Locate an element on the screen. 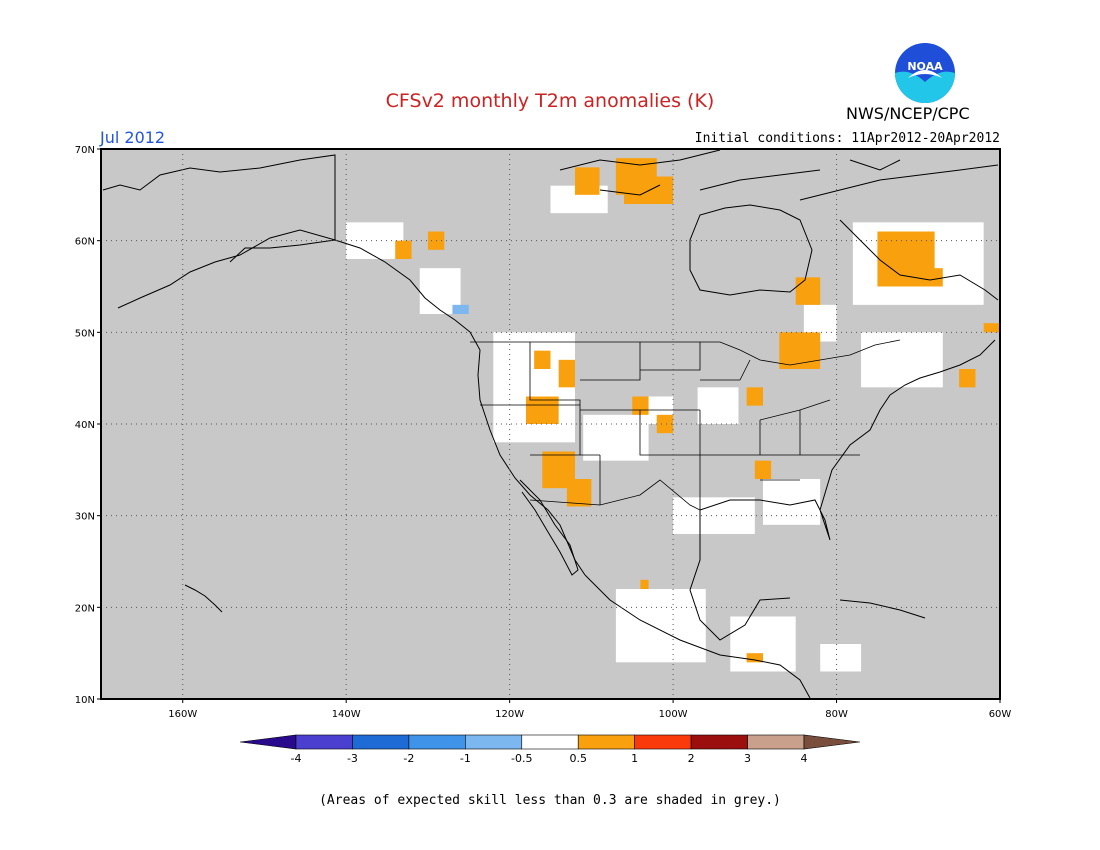 The image size is (1100, 850). cuba is located at coordinates (882, 609).